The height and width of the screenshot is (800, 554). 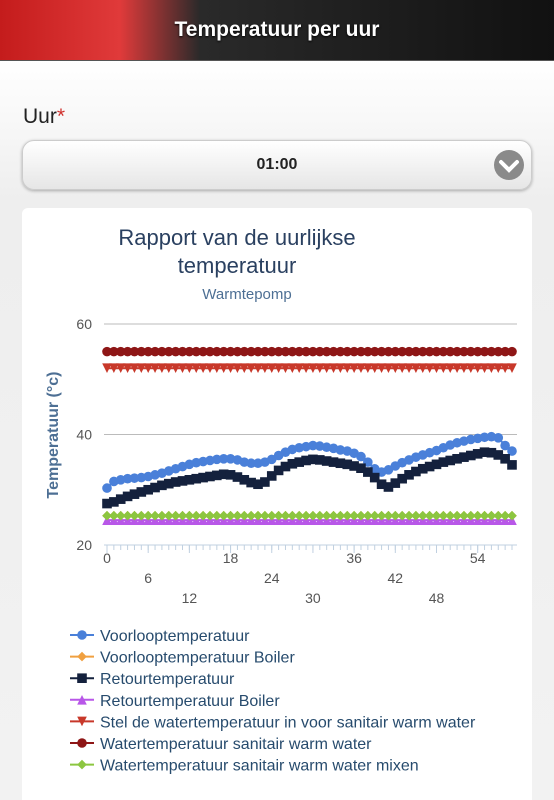 What do you see at coordinates (237, 251) in the screenshot?
I see `chart-title: Rapport van de uurlijkse temperatuur` at bounding box center [237, 251].